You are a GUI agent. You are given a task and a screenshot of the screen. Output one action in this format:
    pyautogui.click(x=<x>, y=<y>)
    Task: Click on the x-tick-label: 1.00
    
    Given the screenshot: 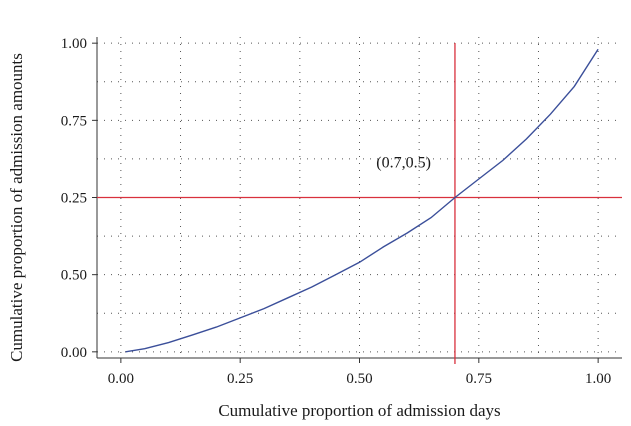 What is the action you would take?
    pyautogui.click(x=598, y=379)
    